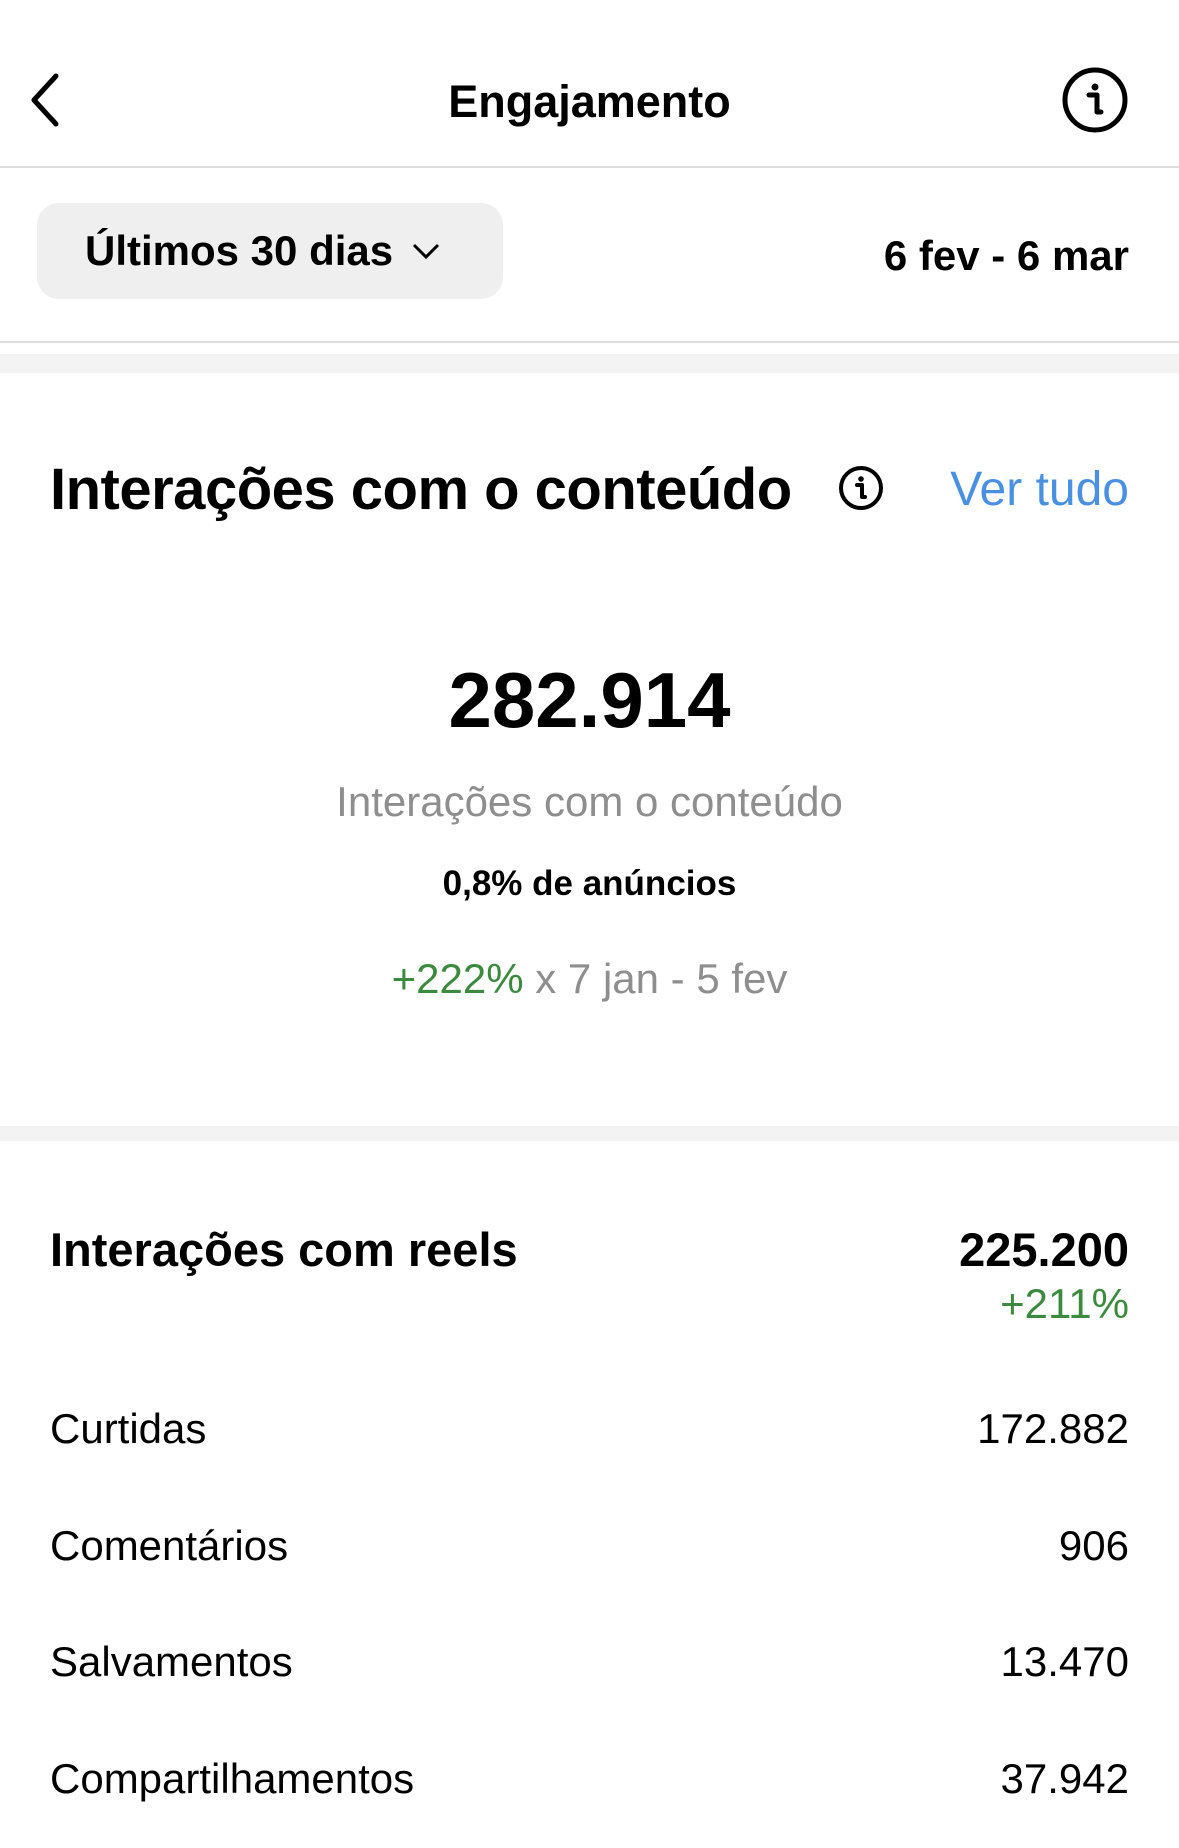  What do you see at coordinates (589, 1429) in the screenshot?
I see `list-item: Curtidas 172.882` at bounding box center [589, 1429].